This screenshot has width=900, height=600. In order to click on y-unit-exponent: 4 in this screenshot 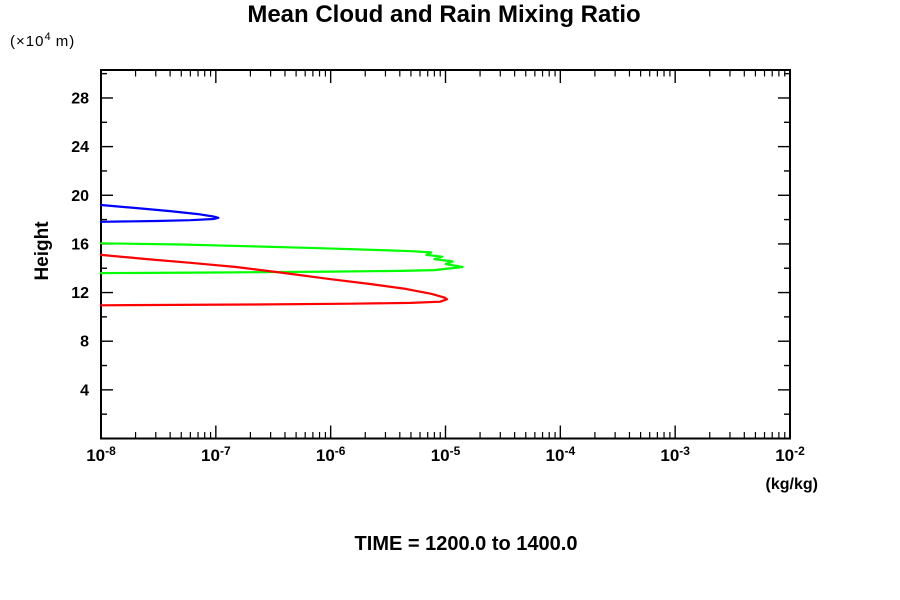, I will do `click(47, 37)`.